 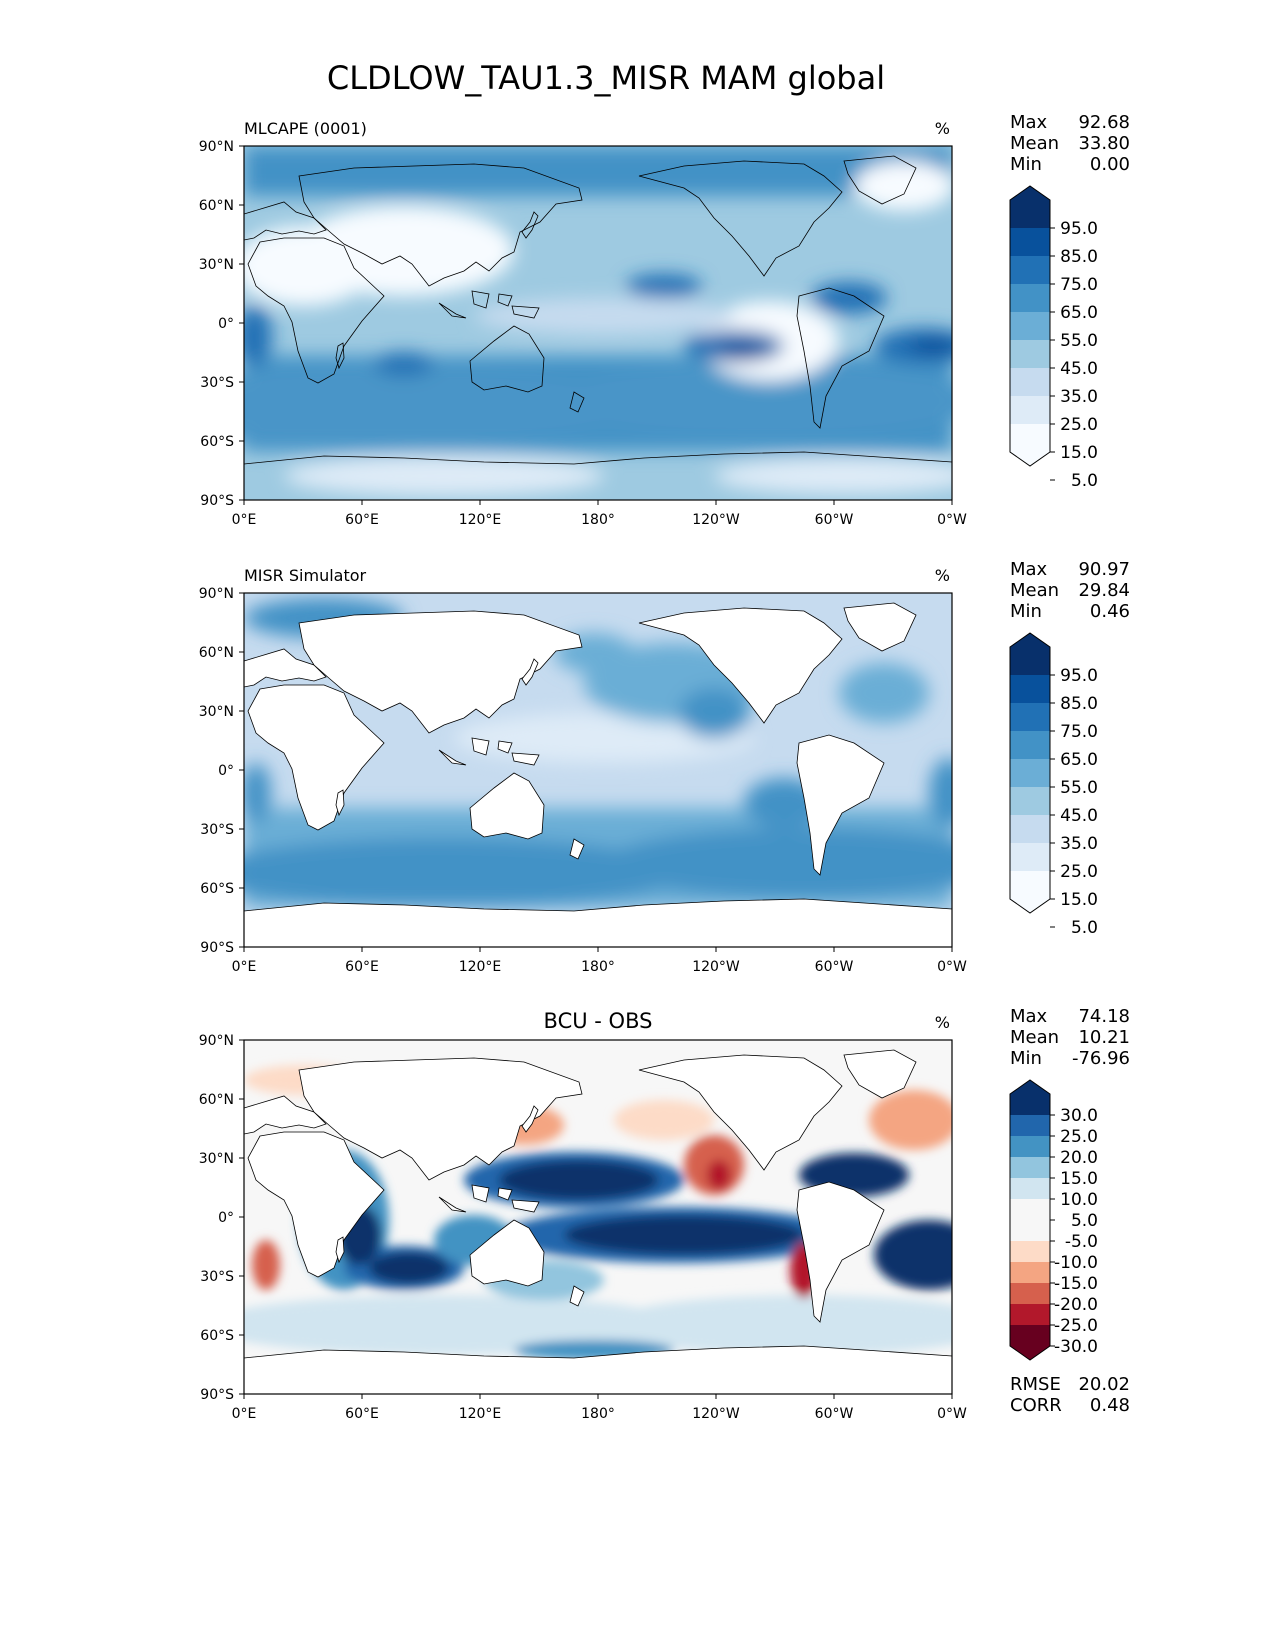 What do you see at coordinates (1104, 1037) in the screenshot?
I see `stat-value: 10.21` at bounding box center [1104, 1037].